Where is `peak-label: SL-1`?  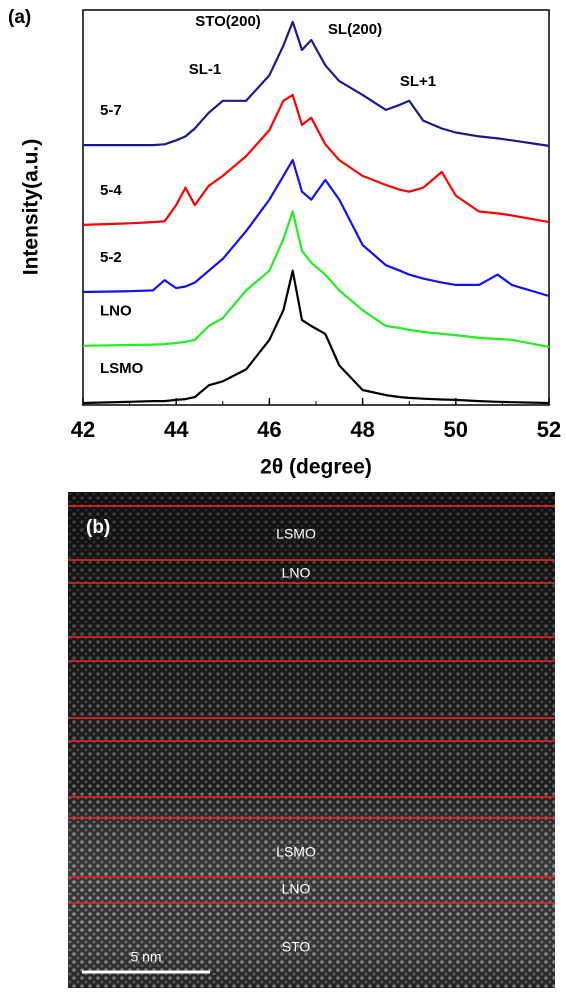 peak-label: SL-1 is located at coordinates (205, 69).